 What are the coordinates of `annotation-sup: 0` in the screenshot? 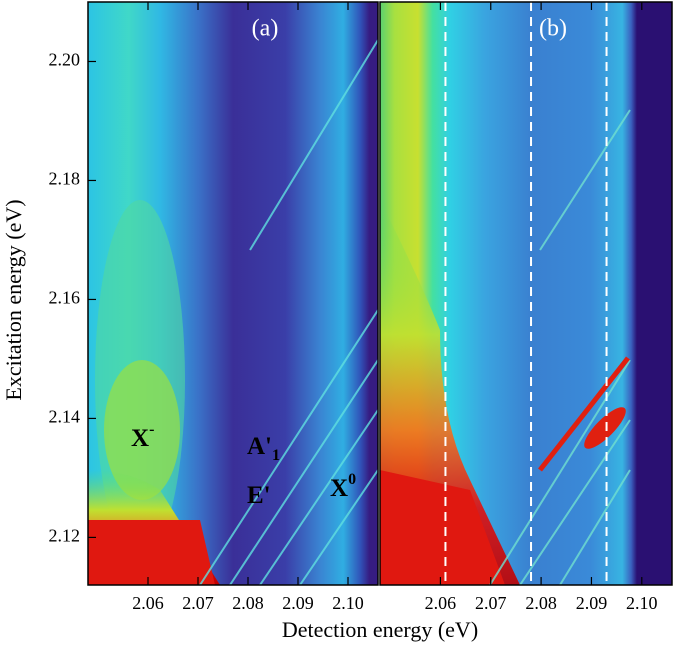 It's located at (352, 479).